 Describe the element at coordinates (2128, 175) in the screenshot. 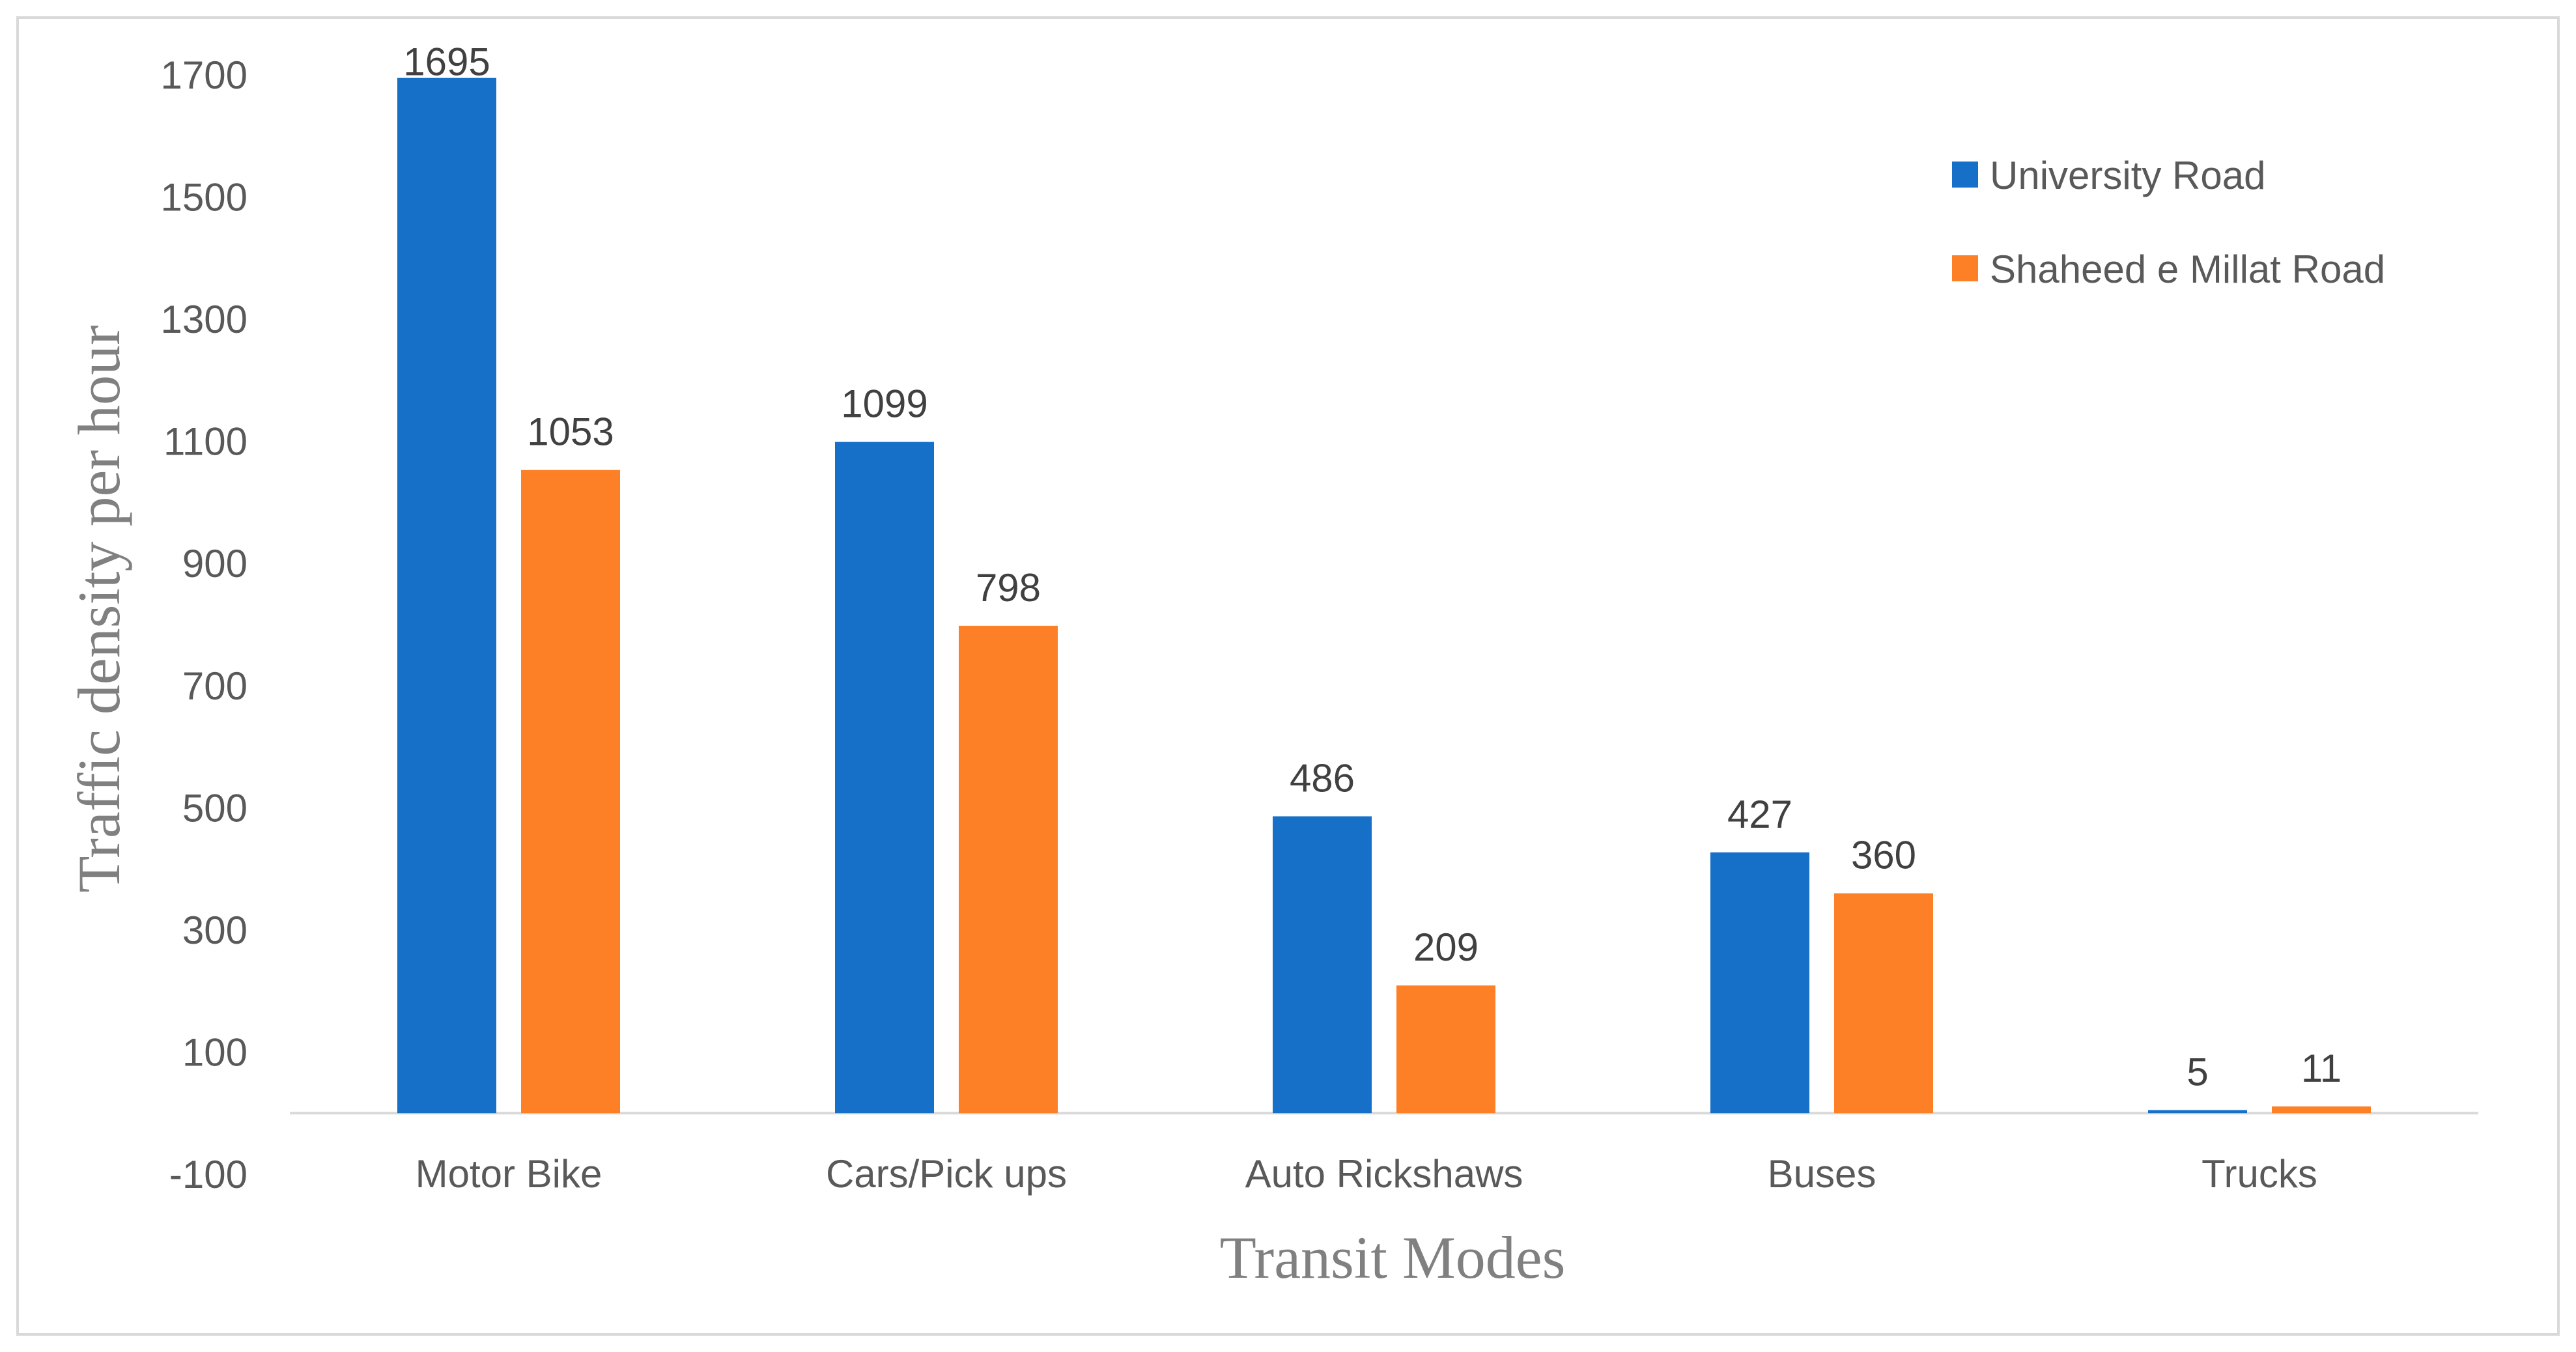

I see `legend-label-university-road: University Road` at that location.